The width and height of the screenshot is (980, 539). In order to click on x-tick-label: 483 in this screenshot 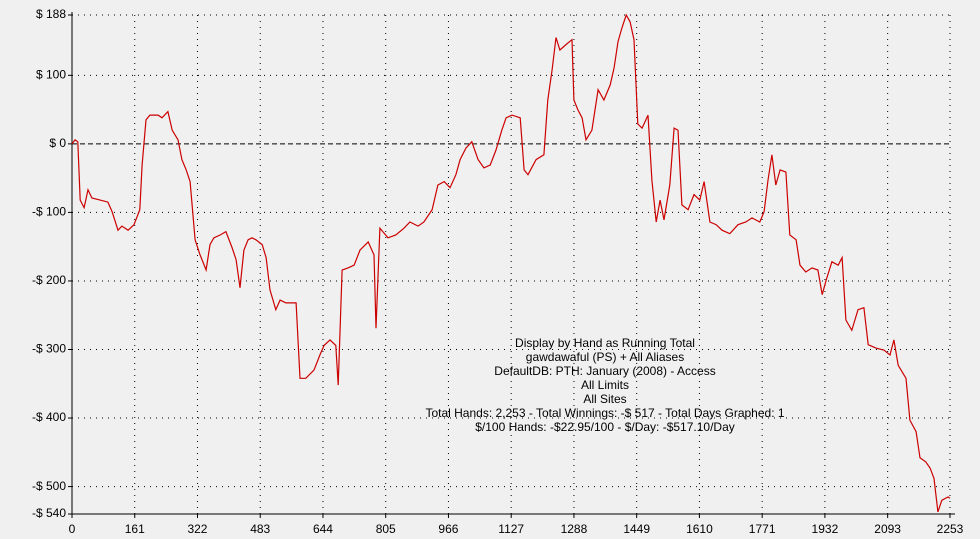, I will do `click(260, 529)`.